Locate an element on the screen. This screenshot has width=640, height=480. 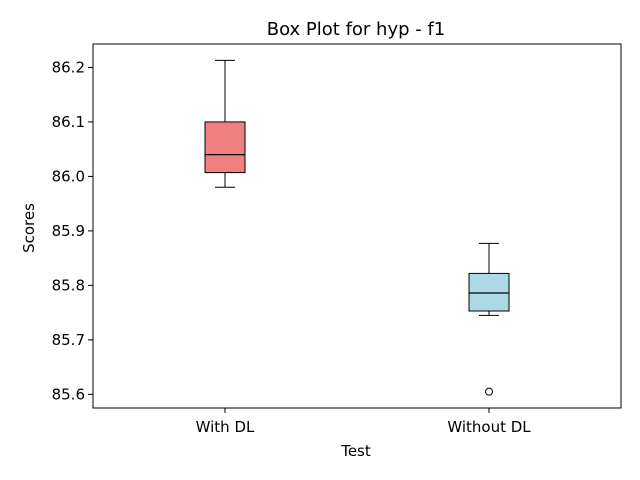
y-axis-label: Scores is located at coordinates (29, 228).